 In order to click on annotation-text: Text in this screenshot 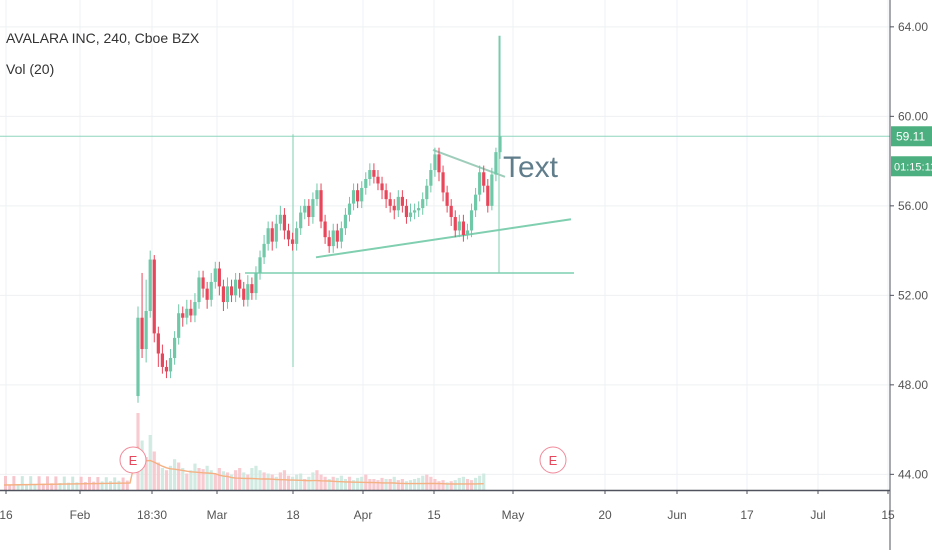, I will do `click(531, 167)`.